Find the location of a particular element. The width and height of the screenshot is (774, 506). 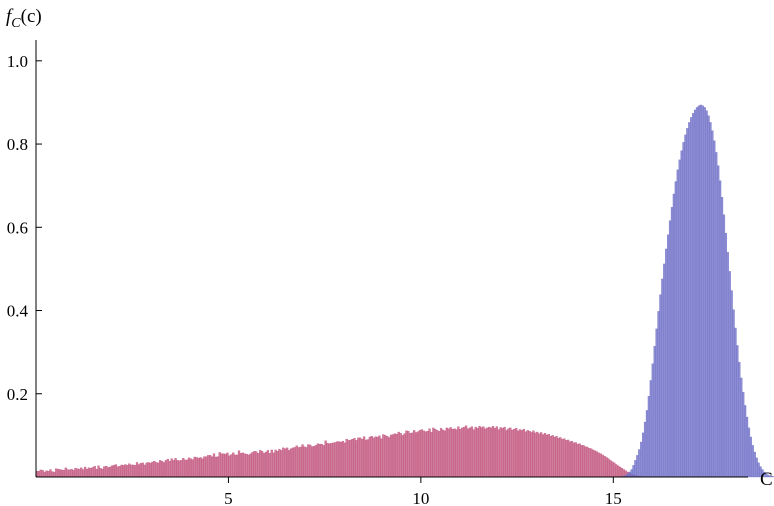

y-axis-title: fC(c) is located at coordinates (24, 18).